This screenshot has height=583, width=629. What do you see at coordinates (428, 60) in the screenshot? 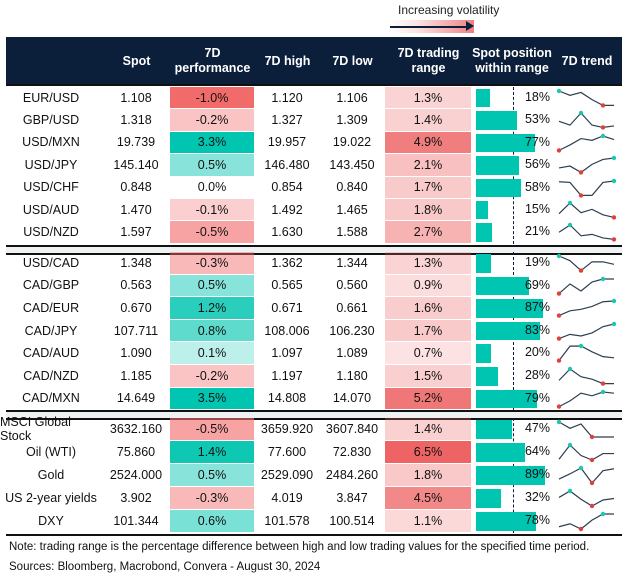
I see `column-header: 7D trading range` at bounding box center [428, 60].